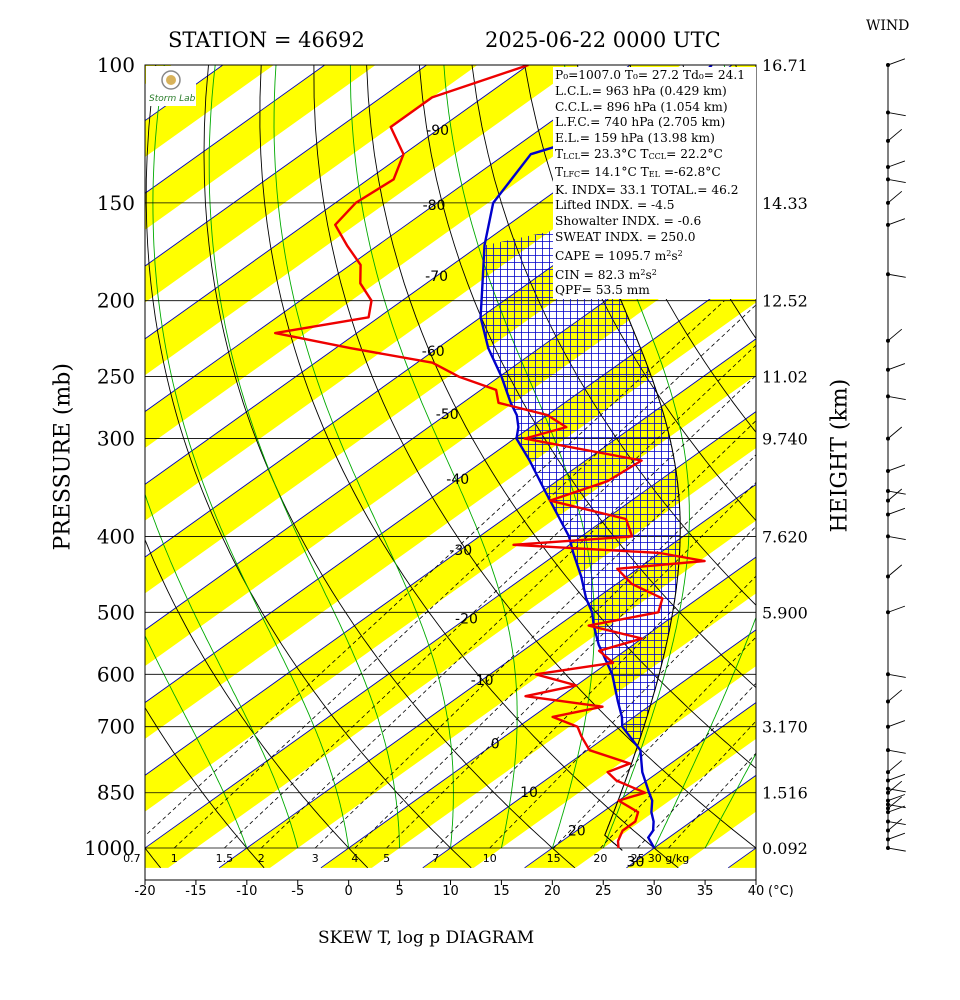 Image resolution: width=960 pixels, height=1000 pixels. Describe the element at coordinates (600, 858) in the screenshot. I see `mixing-ratio-label: 20` at that location.